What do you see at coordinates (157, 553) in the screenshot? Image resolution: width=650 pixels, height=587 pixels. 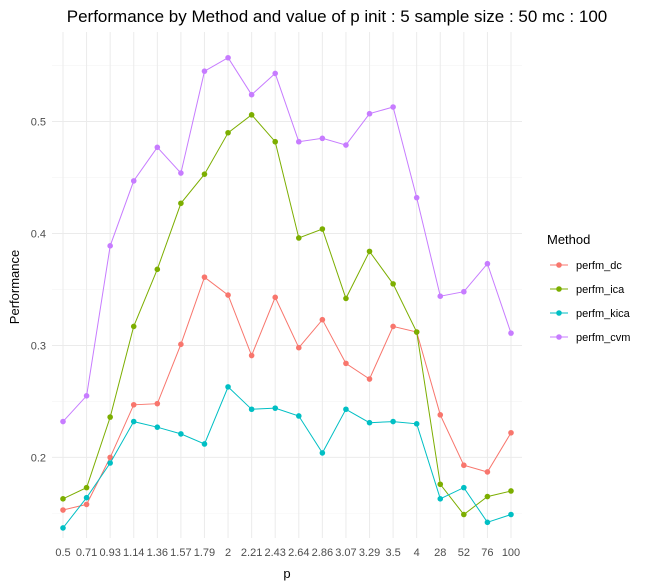 I see `x-tick-label: 1.36` at bounding box center [157, 553].